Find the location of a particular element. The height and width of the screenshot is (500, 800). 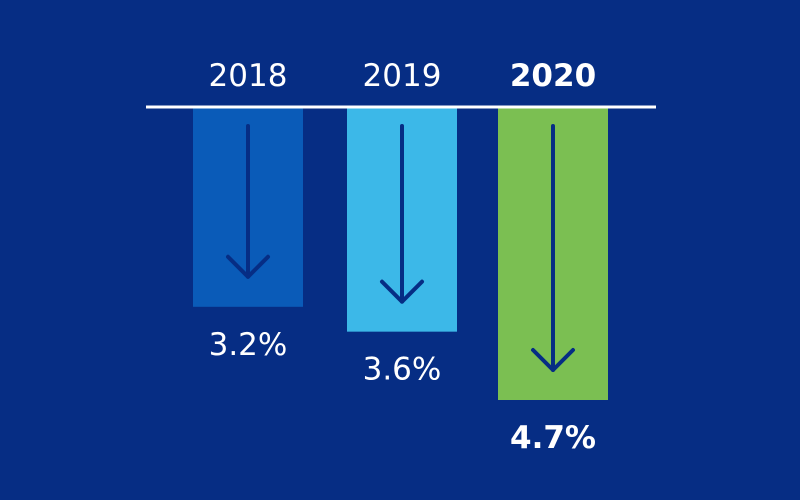

value-label-2020: 4.7% is located at coordinates (553, 438).